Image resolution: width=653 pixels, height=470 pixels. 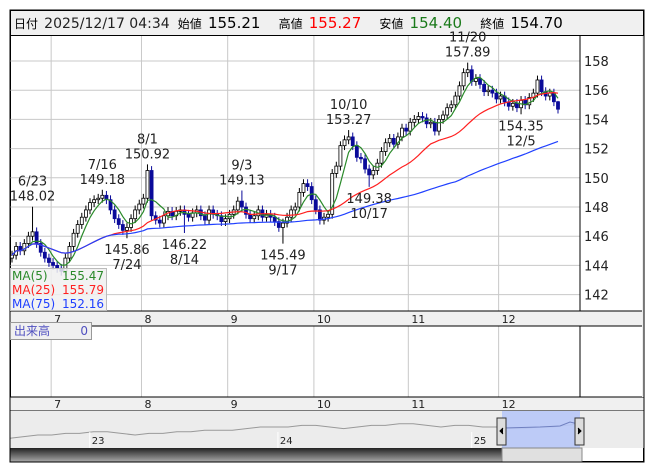 What do you see at coordinates (468, 53) in the screenshot?
I see `annotation-label: 157.89` at bounding box center [468, 53].